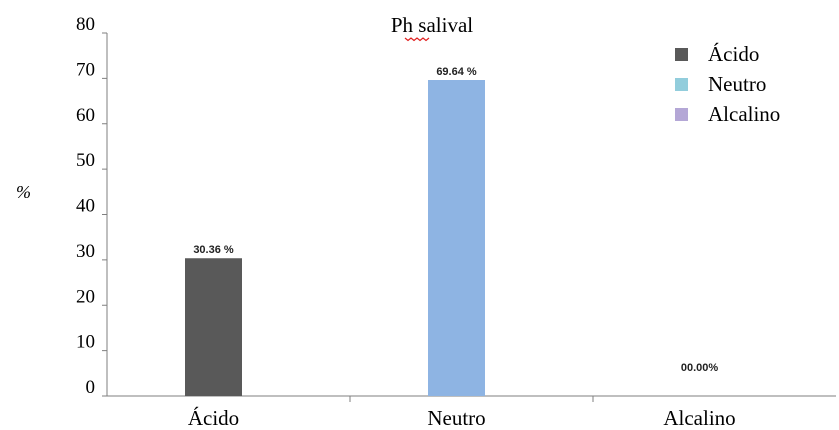  What do you see at coordinates (85, 296) in the screenshot?
I see `y-tick-label: 20` at bounding box center [85, 296].